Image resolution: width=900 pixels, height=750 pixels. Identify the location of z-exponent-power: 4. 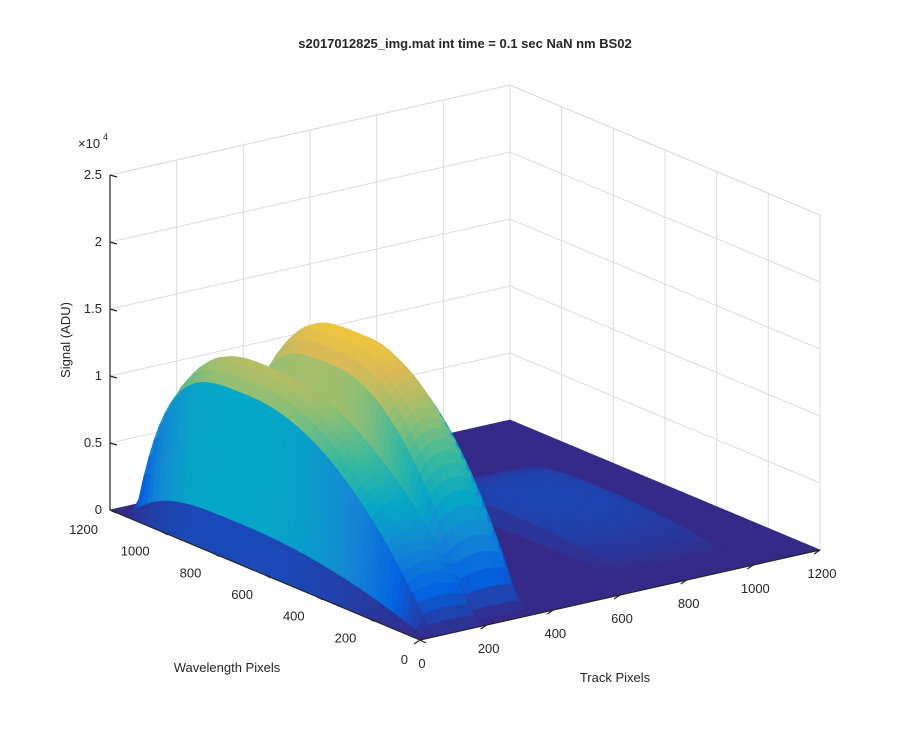
(105, 137).